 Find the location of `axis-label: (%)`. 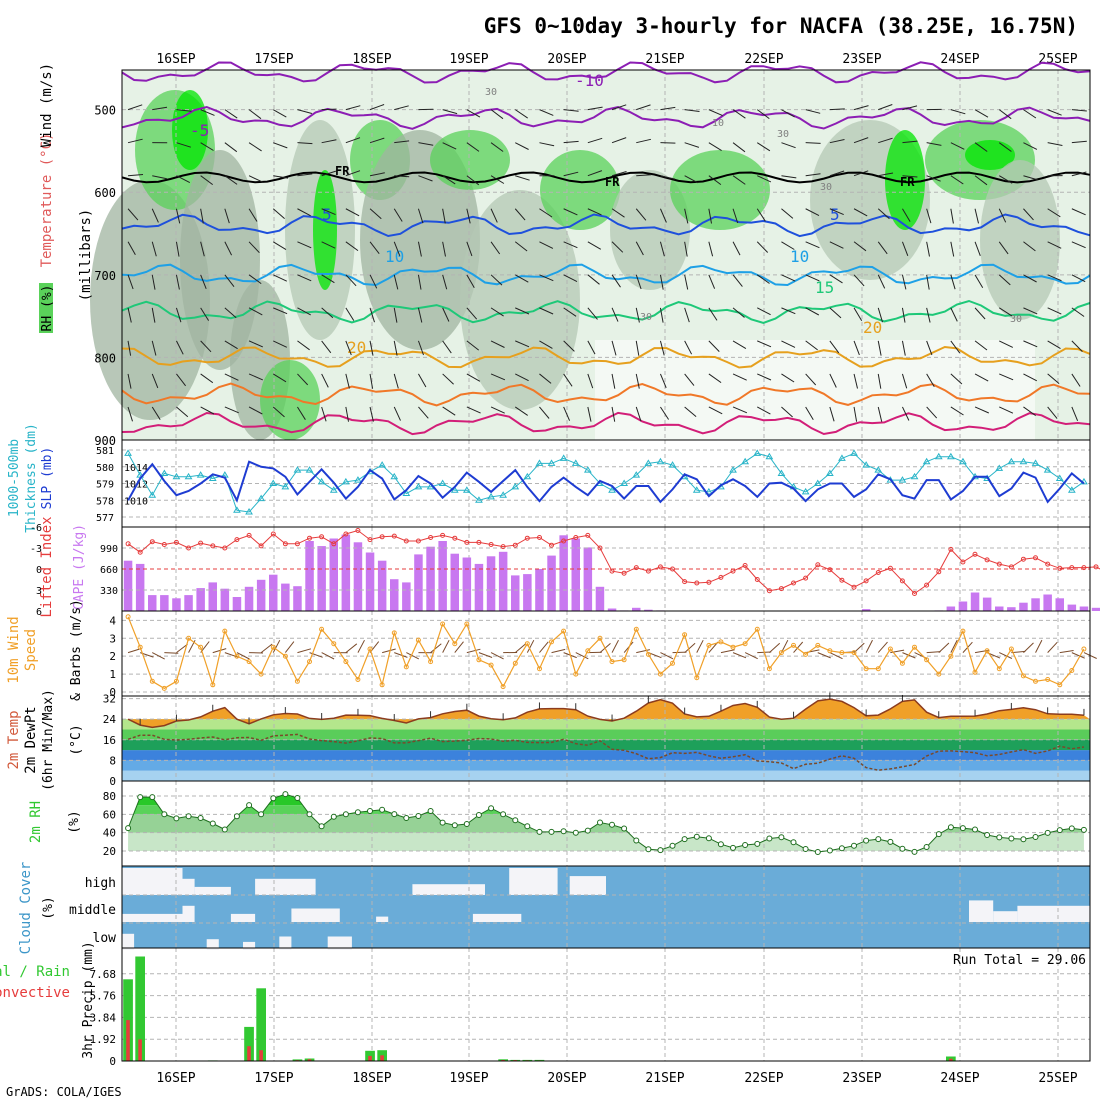

axis-label: (%) is located at coordinates (48, 907).